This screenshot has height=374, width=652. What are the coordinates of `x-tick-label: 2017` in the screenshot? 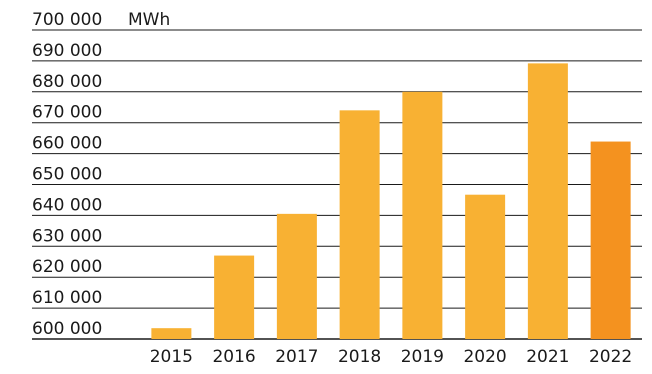 It's located at (296, 357).